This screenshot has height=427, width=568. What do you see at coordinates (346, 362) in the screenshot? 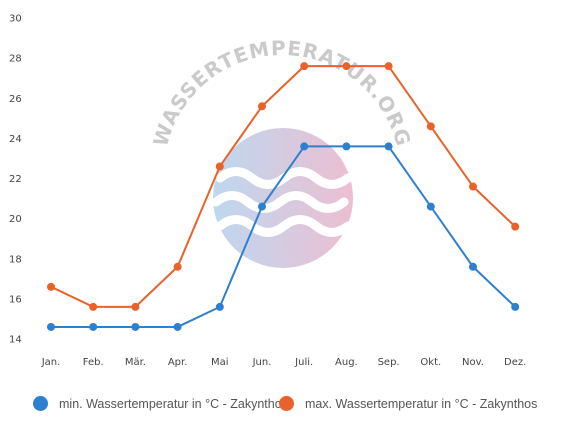
I see `x-tick-label: Aug.` at bounding box center [346, 362].